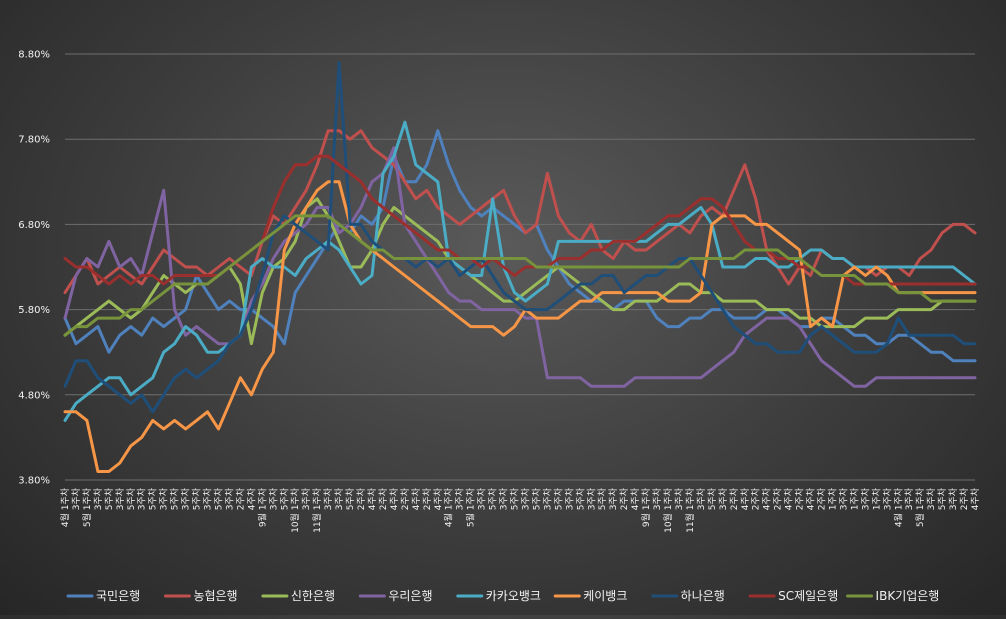 This screenshot has width=1006, height=619. What do you see at coordinates (690, 510) in the screenshot?
I see `x-tick-label: 11월 1주차` at bounding box center [690, 510].